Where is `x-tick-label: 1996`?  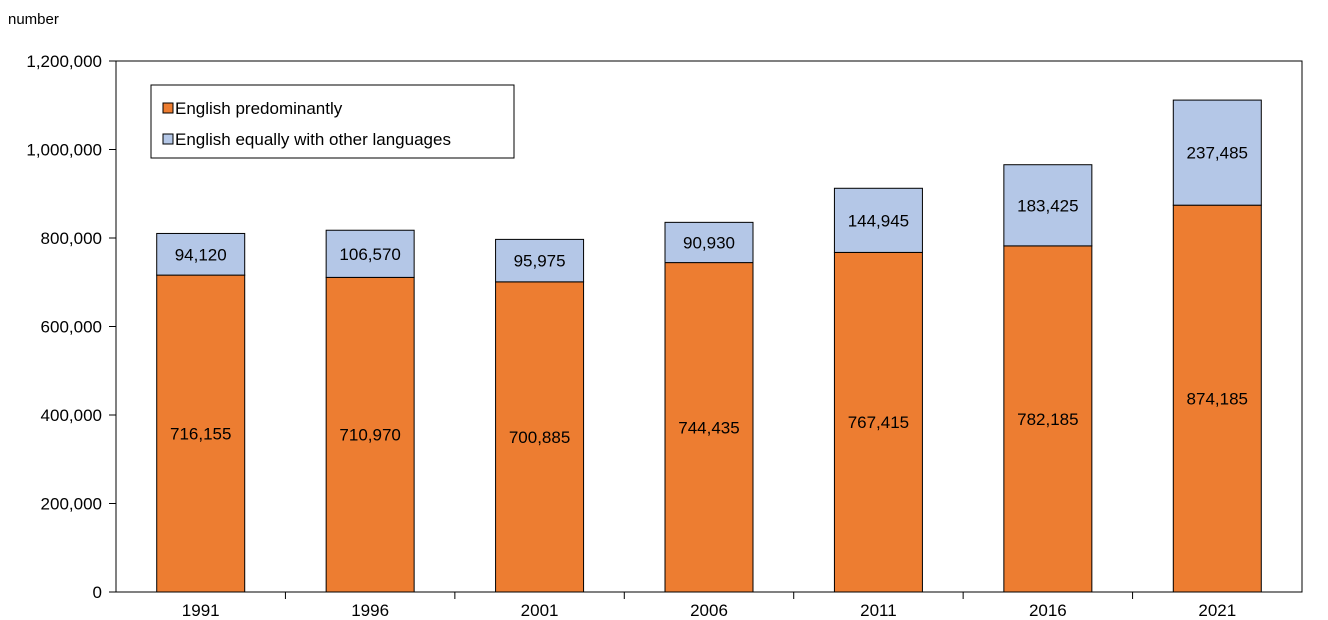 x-tick-label: 1996 is located at coordinates (370, 610).